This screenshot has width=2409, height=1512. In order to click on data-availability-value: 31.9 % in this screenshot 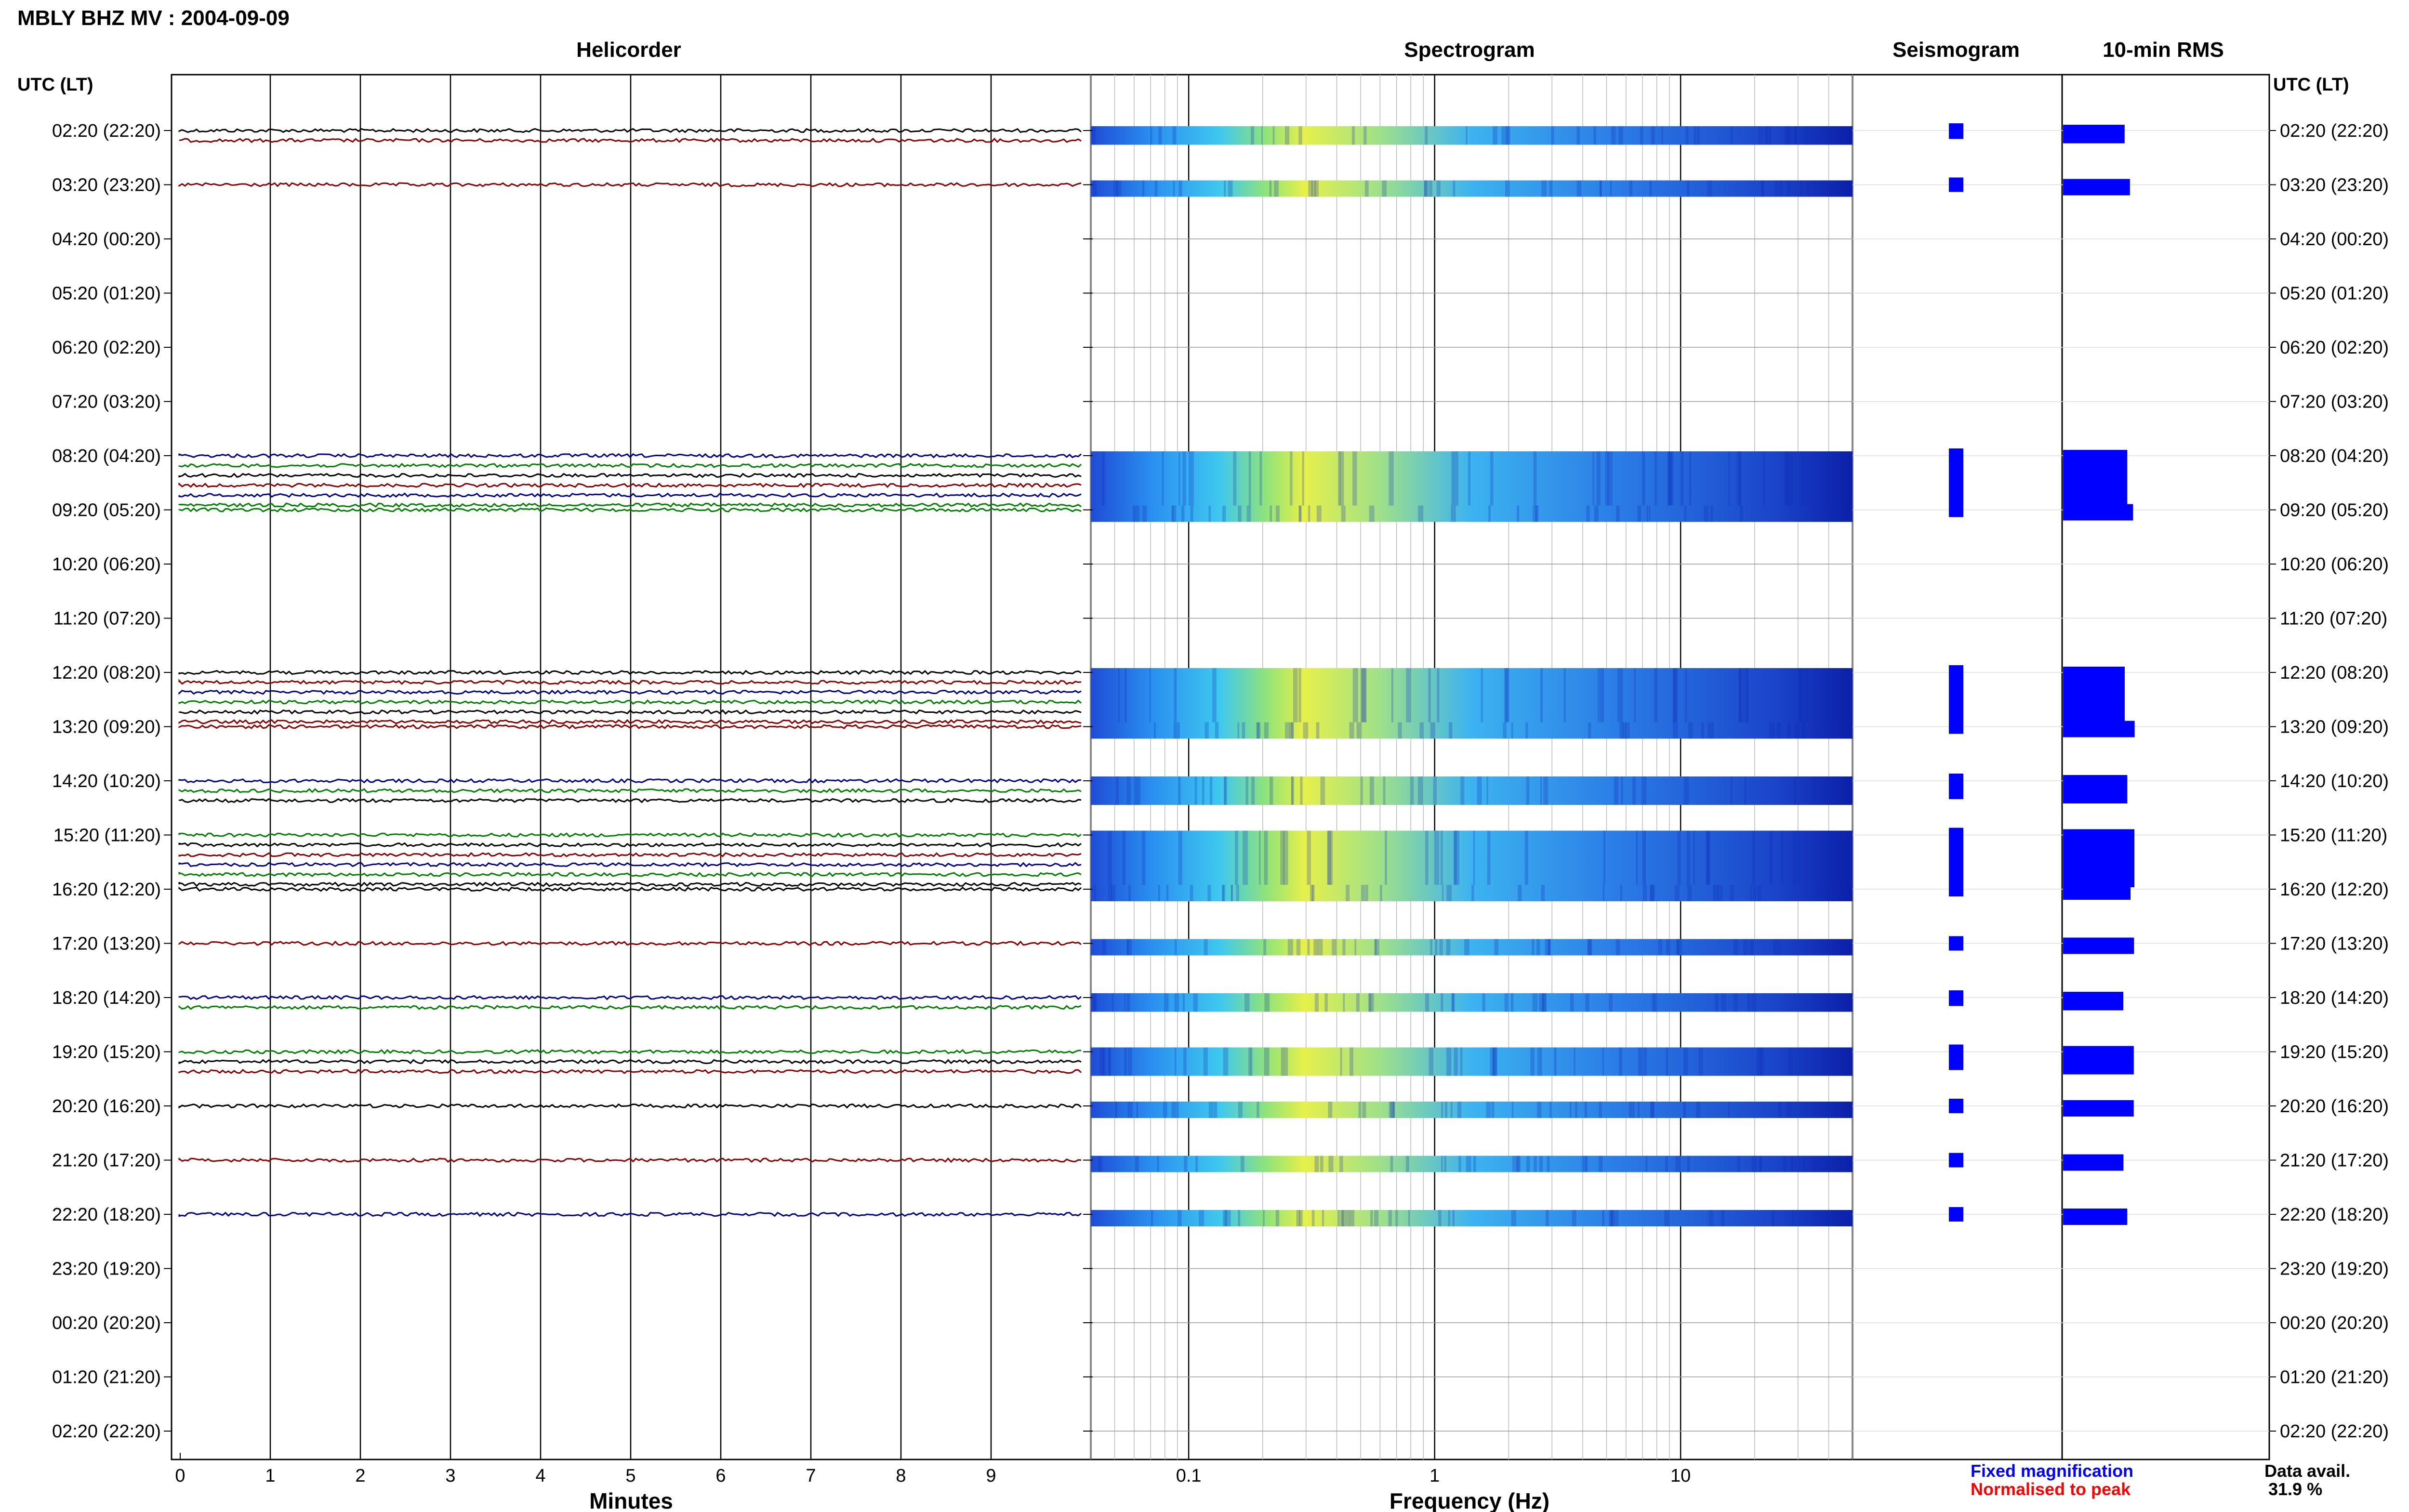, I will do `click(2295, 1489)`.